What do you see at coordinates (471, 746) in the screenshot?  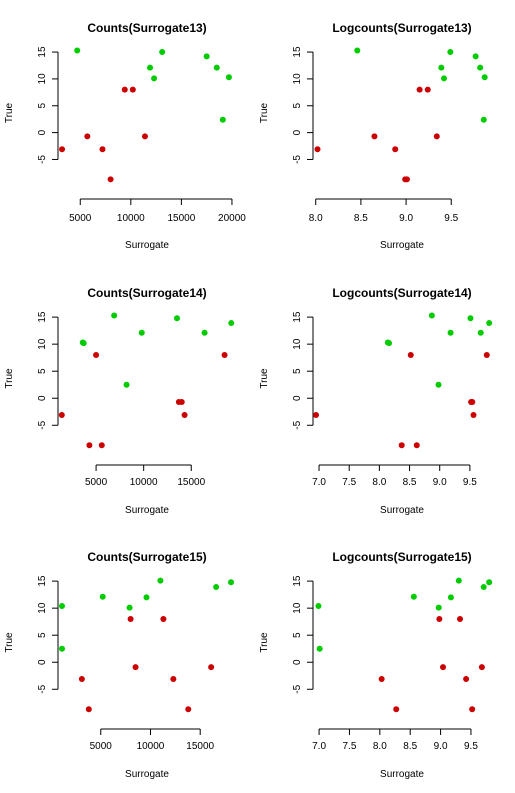 I see `x-tick-label: 9.5` at bounding box center [471, 746].